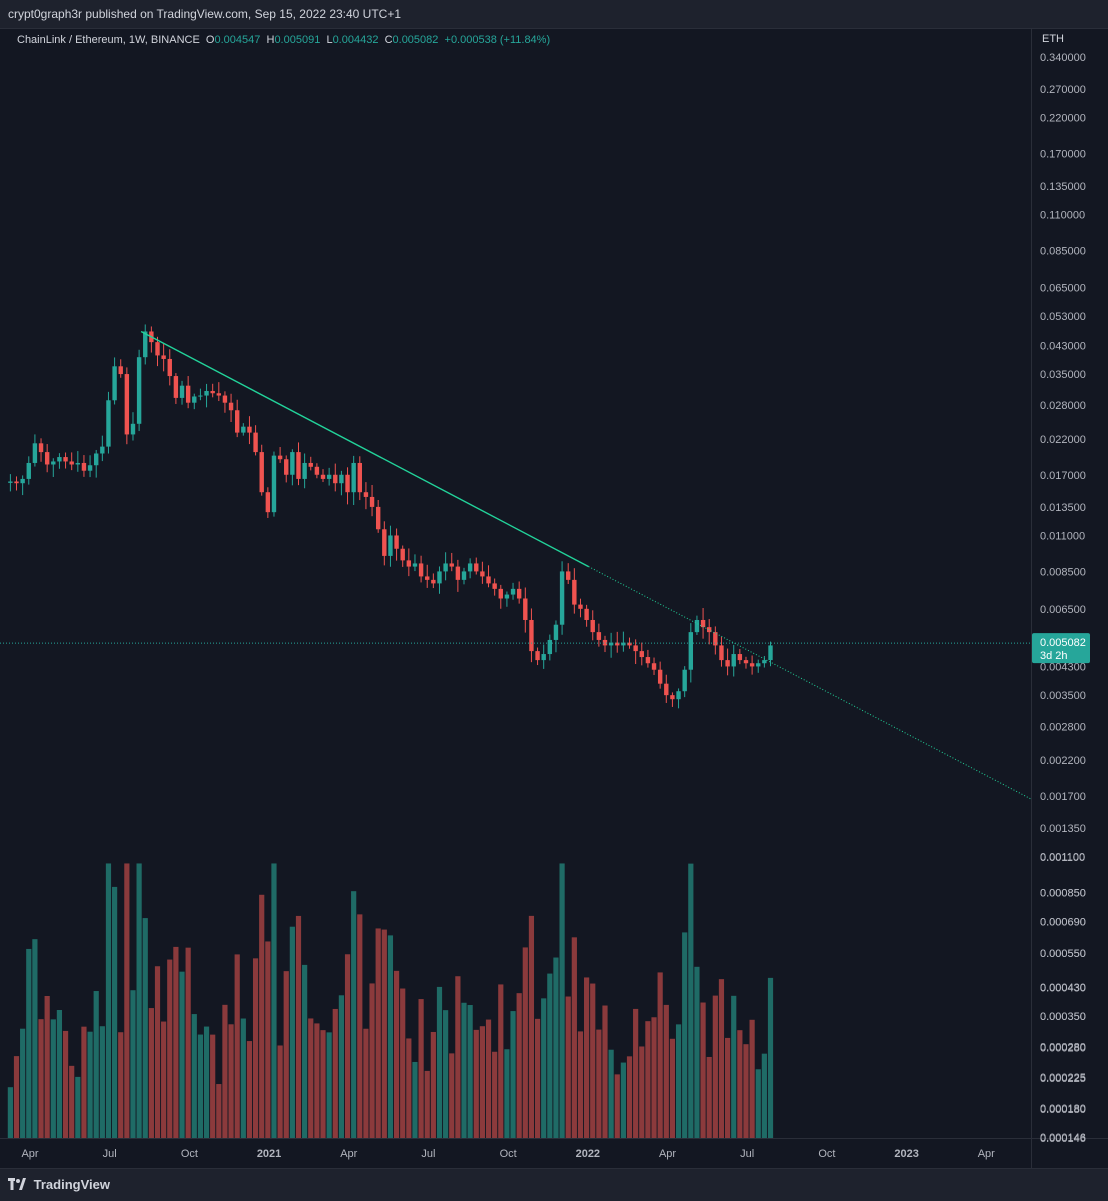 The width and height of the screenshot is (1108, 1201). Describe the element at coordinates (1063, 289) in the screenshot. I see `price-tick-label: 0.065000` at that location.